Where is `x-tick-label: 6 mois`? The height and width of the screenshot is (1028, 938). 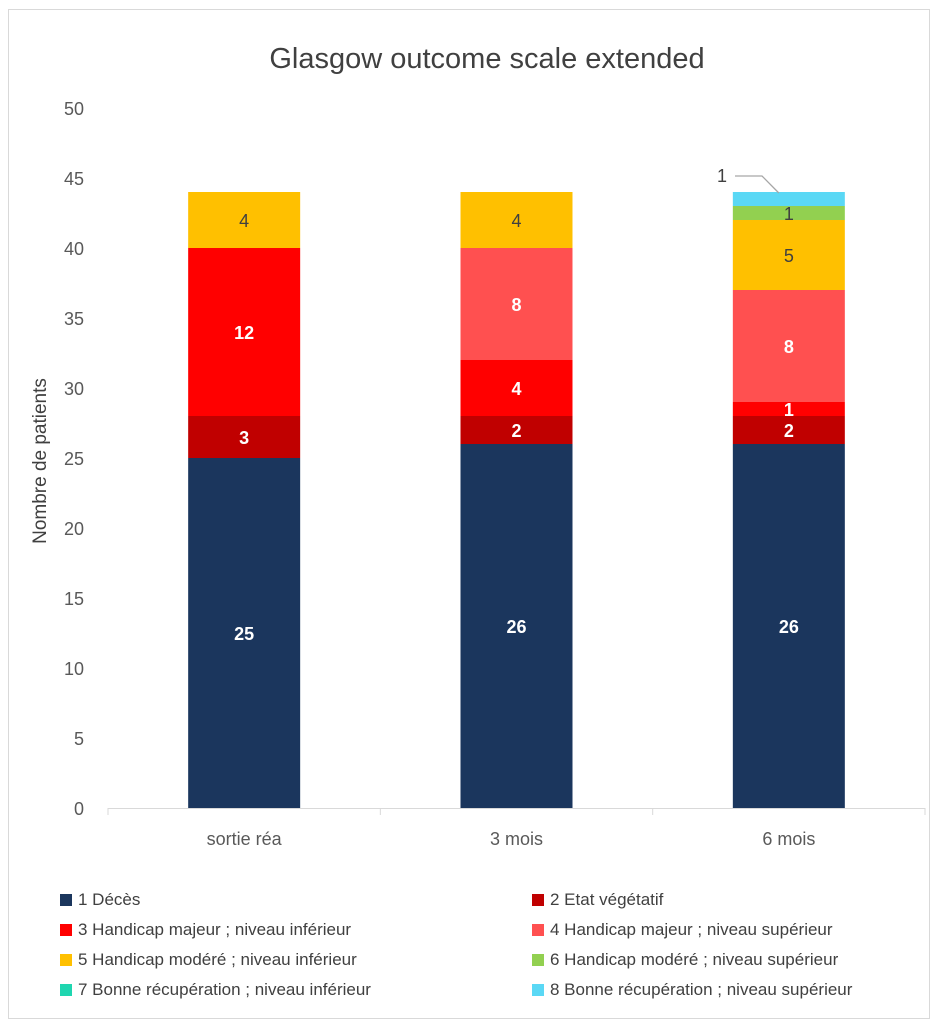
x-tick-label: 6 mois is located at coordinates (788, 839).